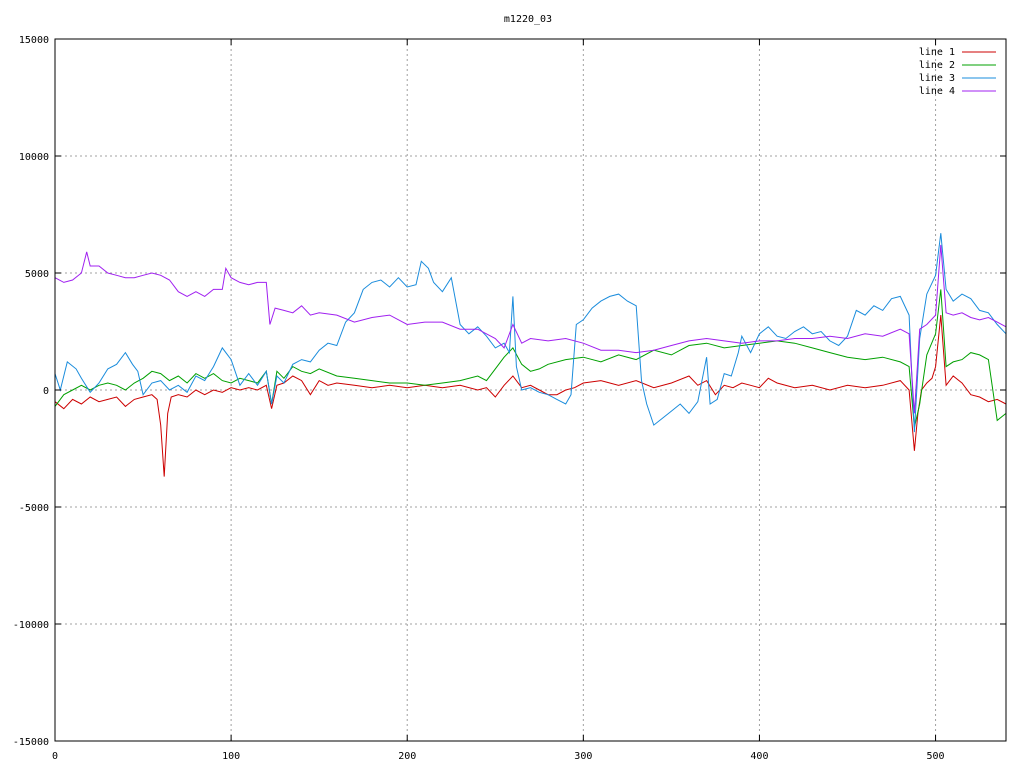  Describe the element at coordinates (231, 756) in the screenshot. I see `x-tick-label: 100` at that location.